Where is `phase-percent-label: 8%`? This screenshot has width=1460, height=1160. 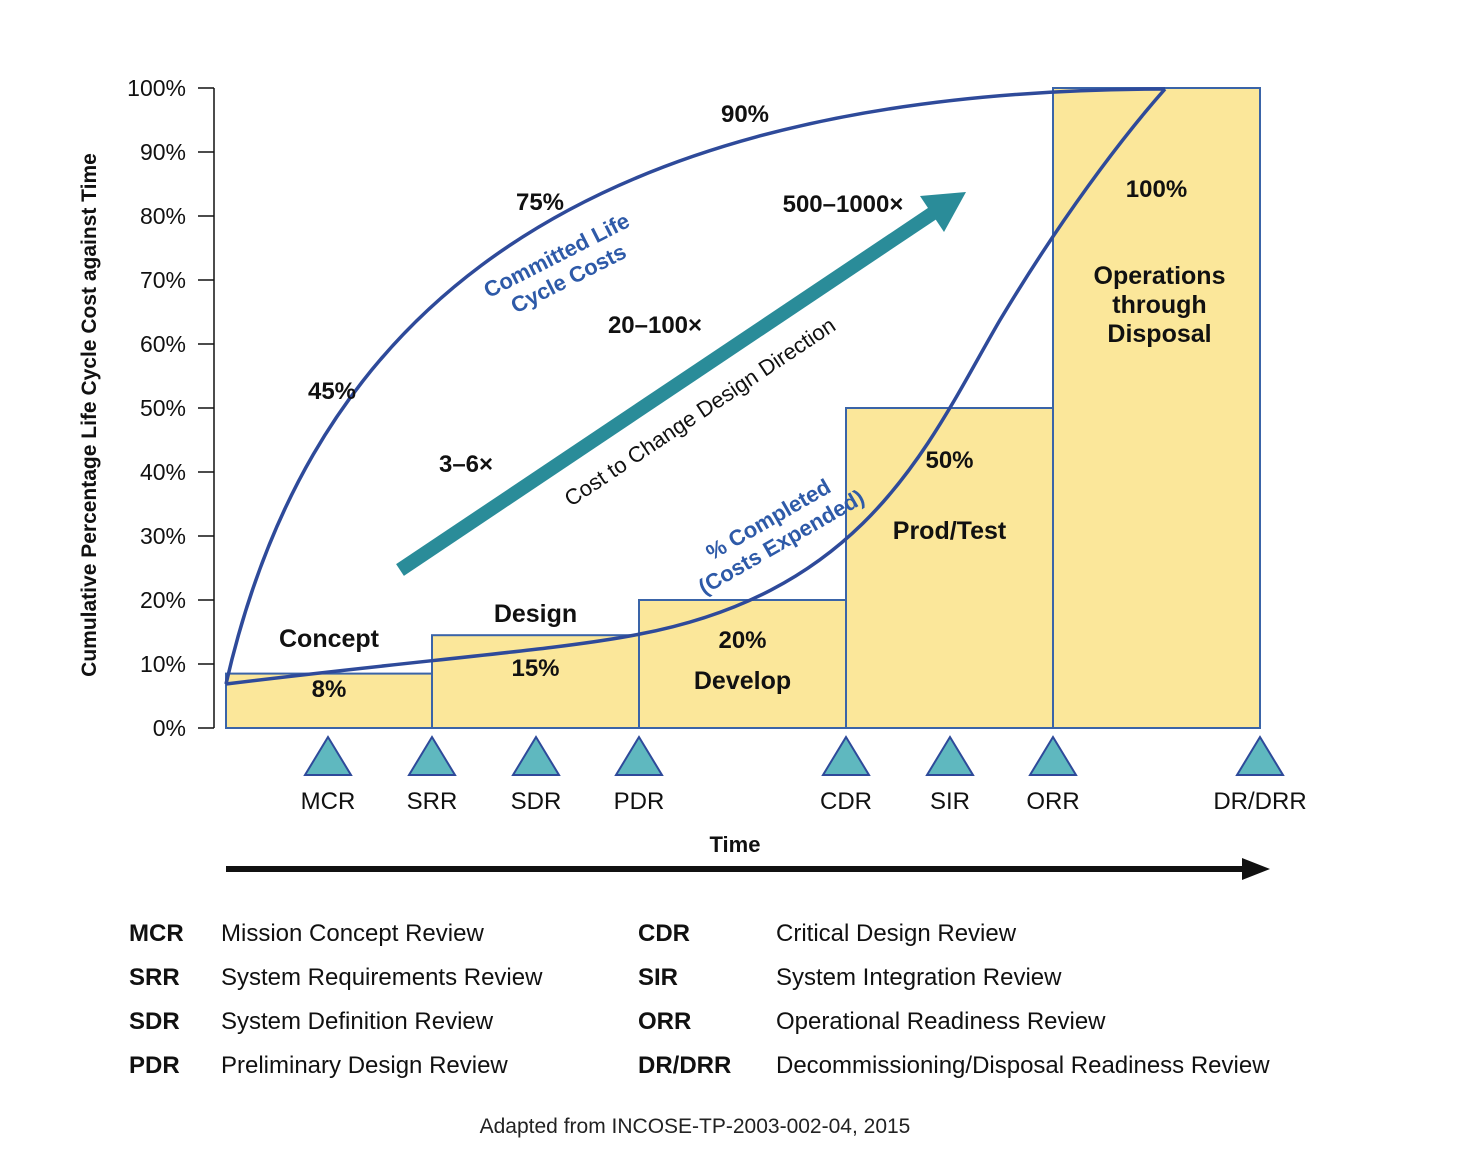 phase-percent-label: 8% is located at coordinates (329, 689).